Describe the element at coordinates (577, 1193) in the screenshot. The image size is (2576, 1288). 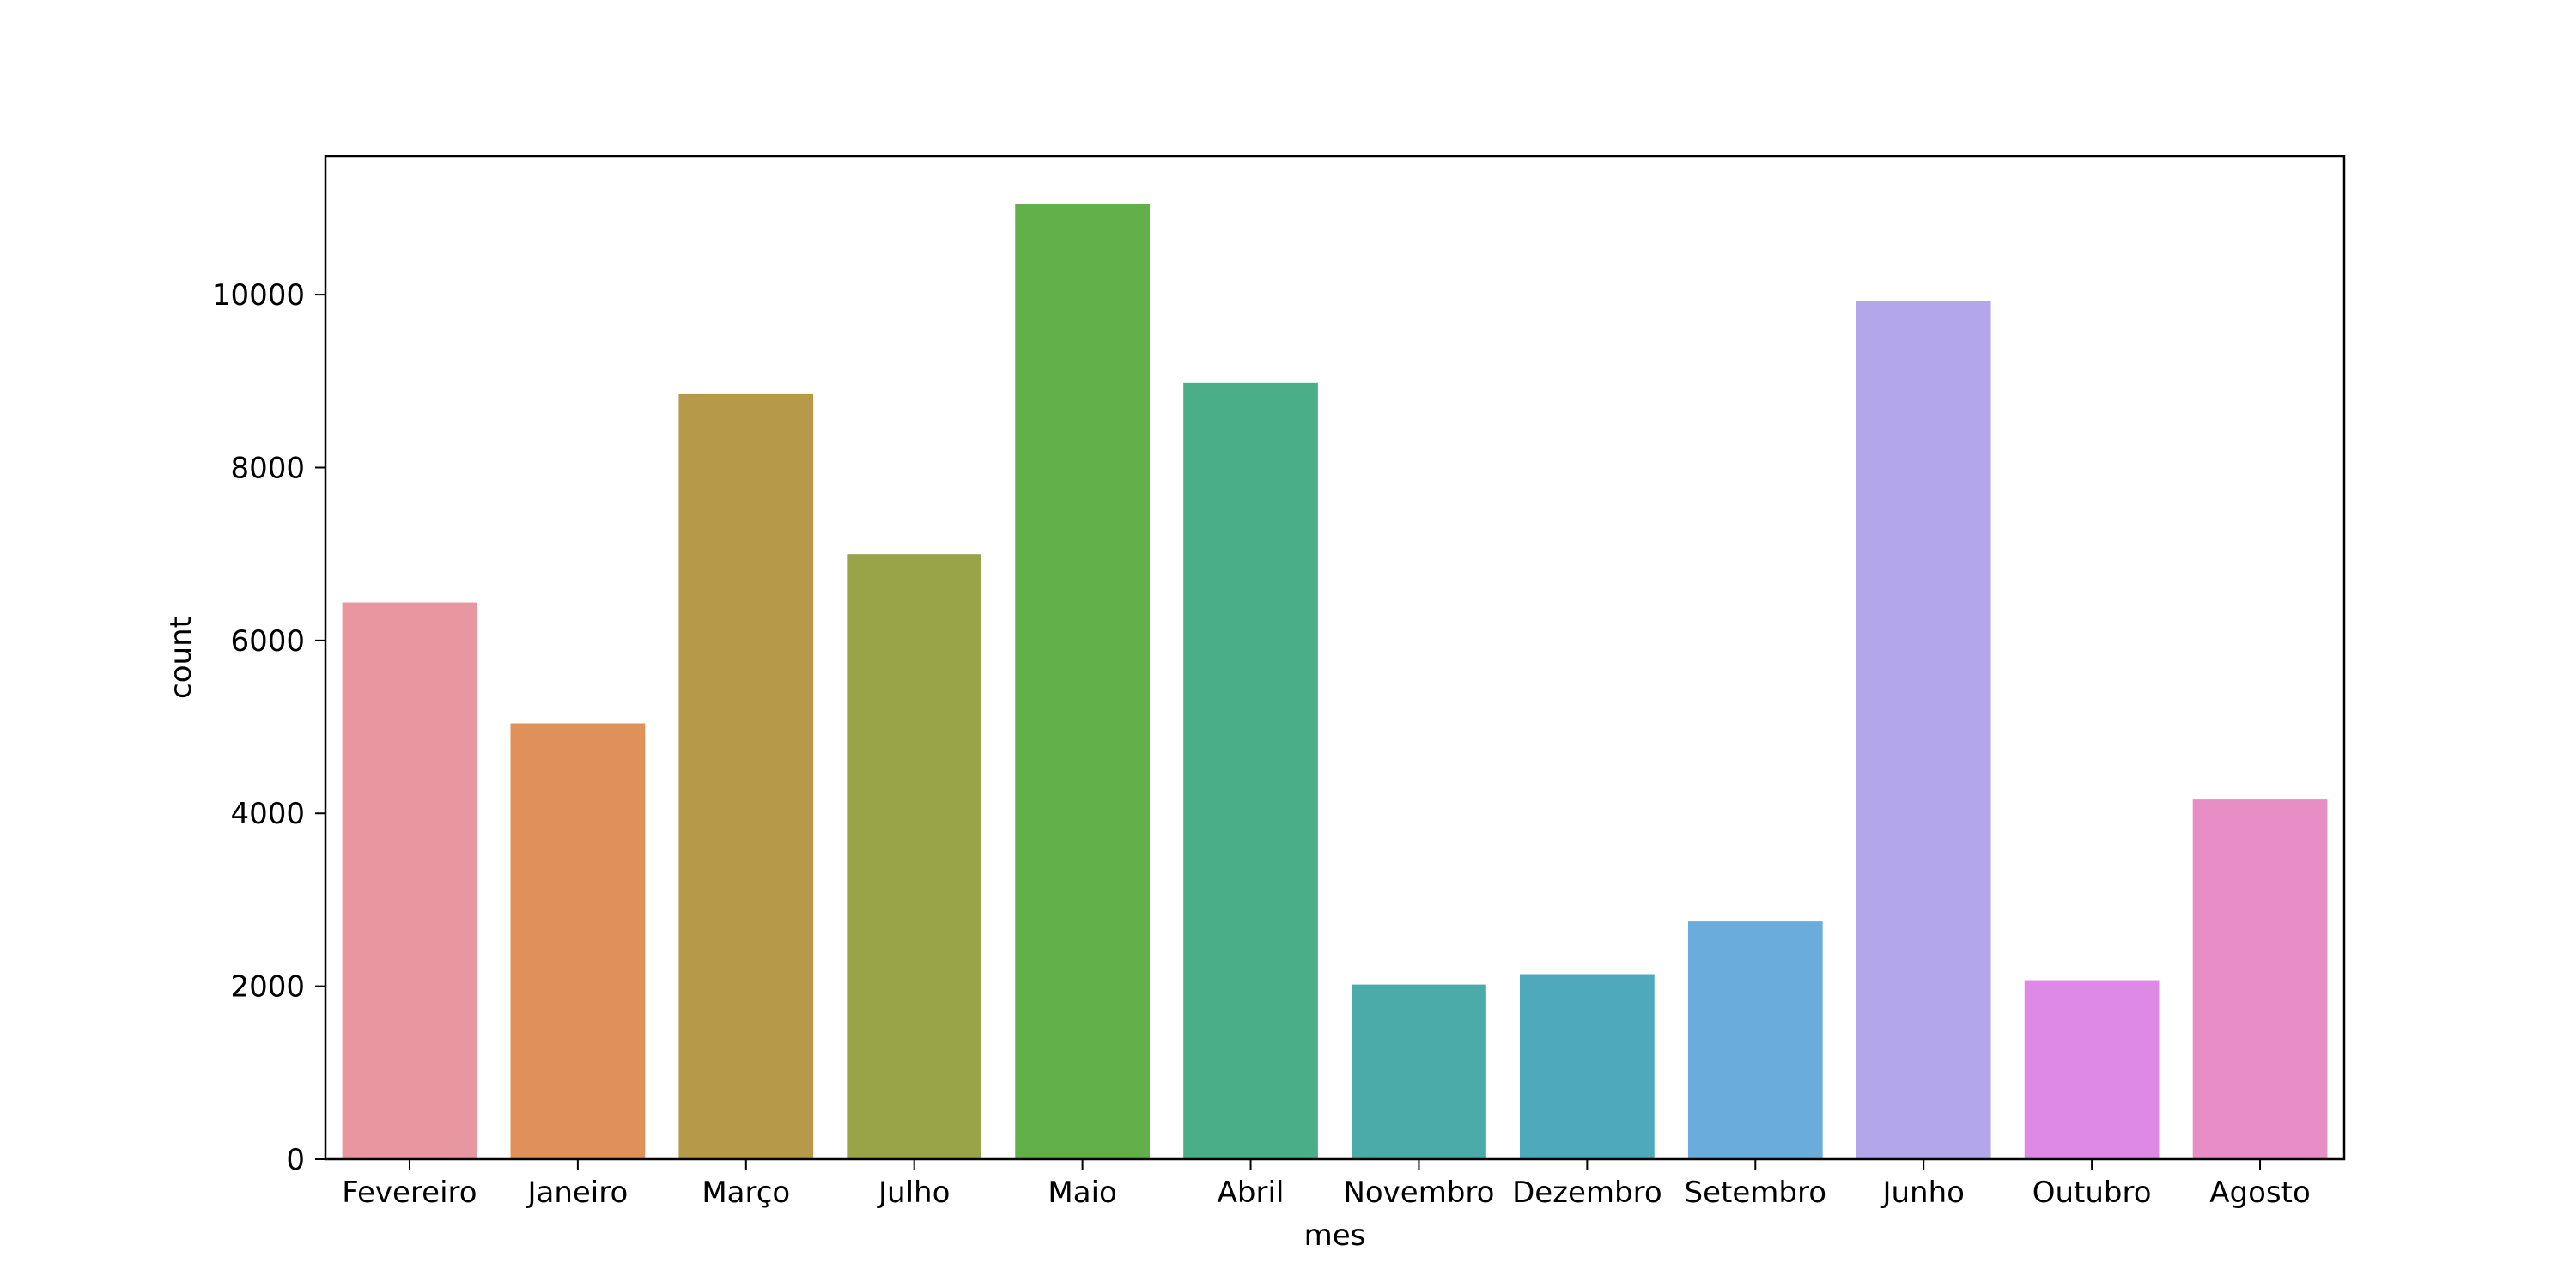
I see `x-tick-label: Janeiro` at that location.